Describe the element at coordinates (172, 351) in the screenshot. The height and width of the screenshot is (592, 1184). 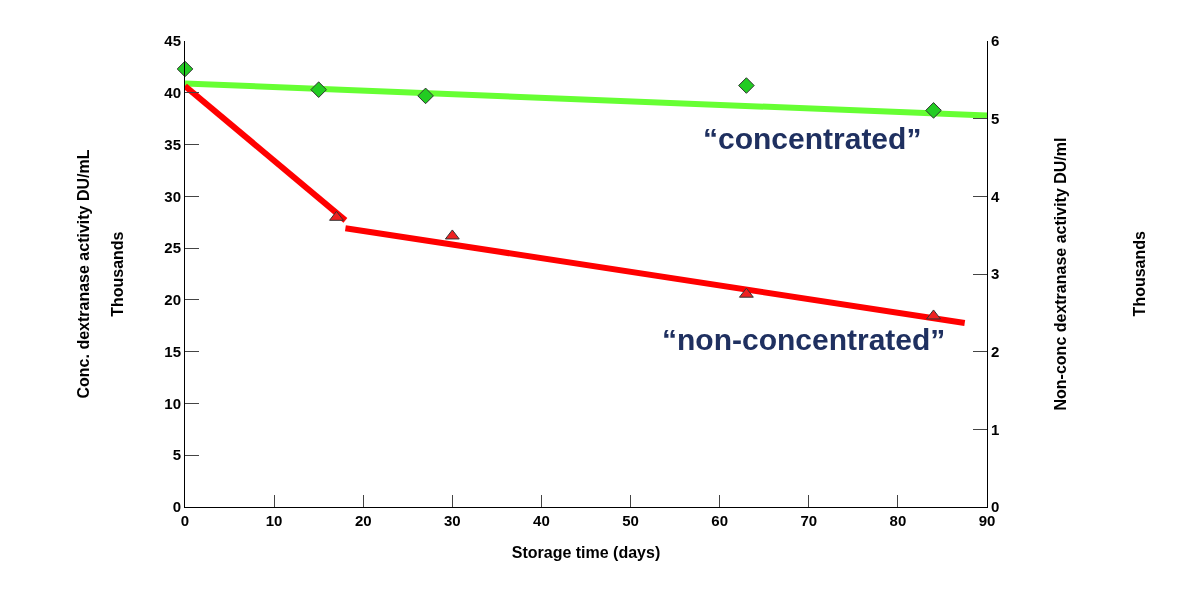
I see `y-tick-label: 15` at that location.